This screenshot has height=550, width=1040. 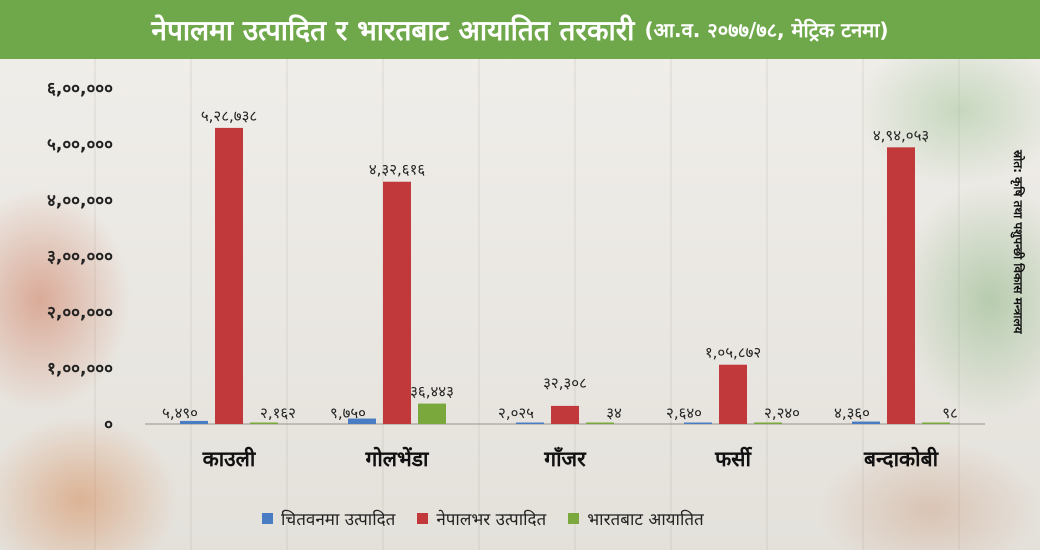 I want to click on legend-item-chitwan: चितवनमा उत्पादित, so click(x=328, y=518).